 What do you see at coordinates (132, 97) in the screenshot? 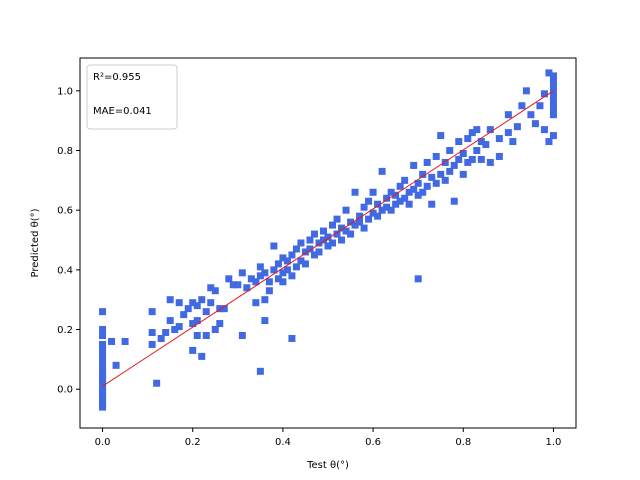
I see `annotation-box: R²=0.955 MAE=0.041` at bounding box center [132, 97].